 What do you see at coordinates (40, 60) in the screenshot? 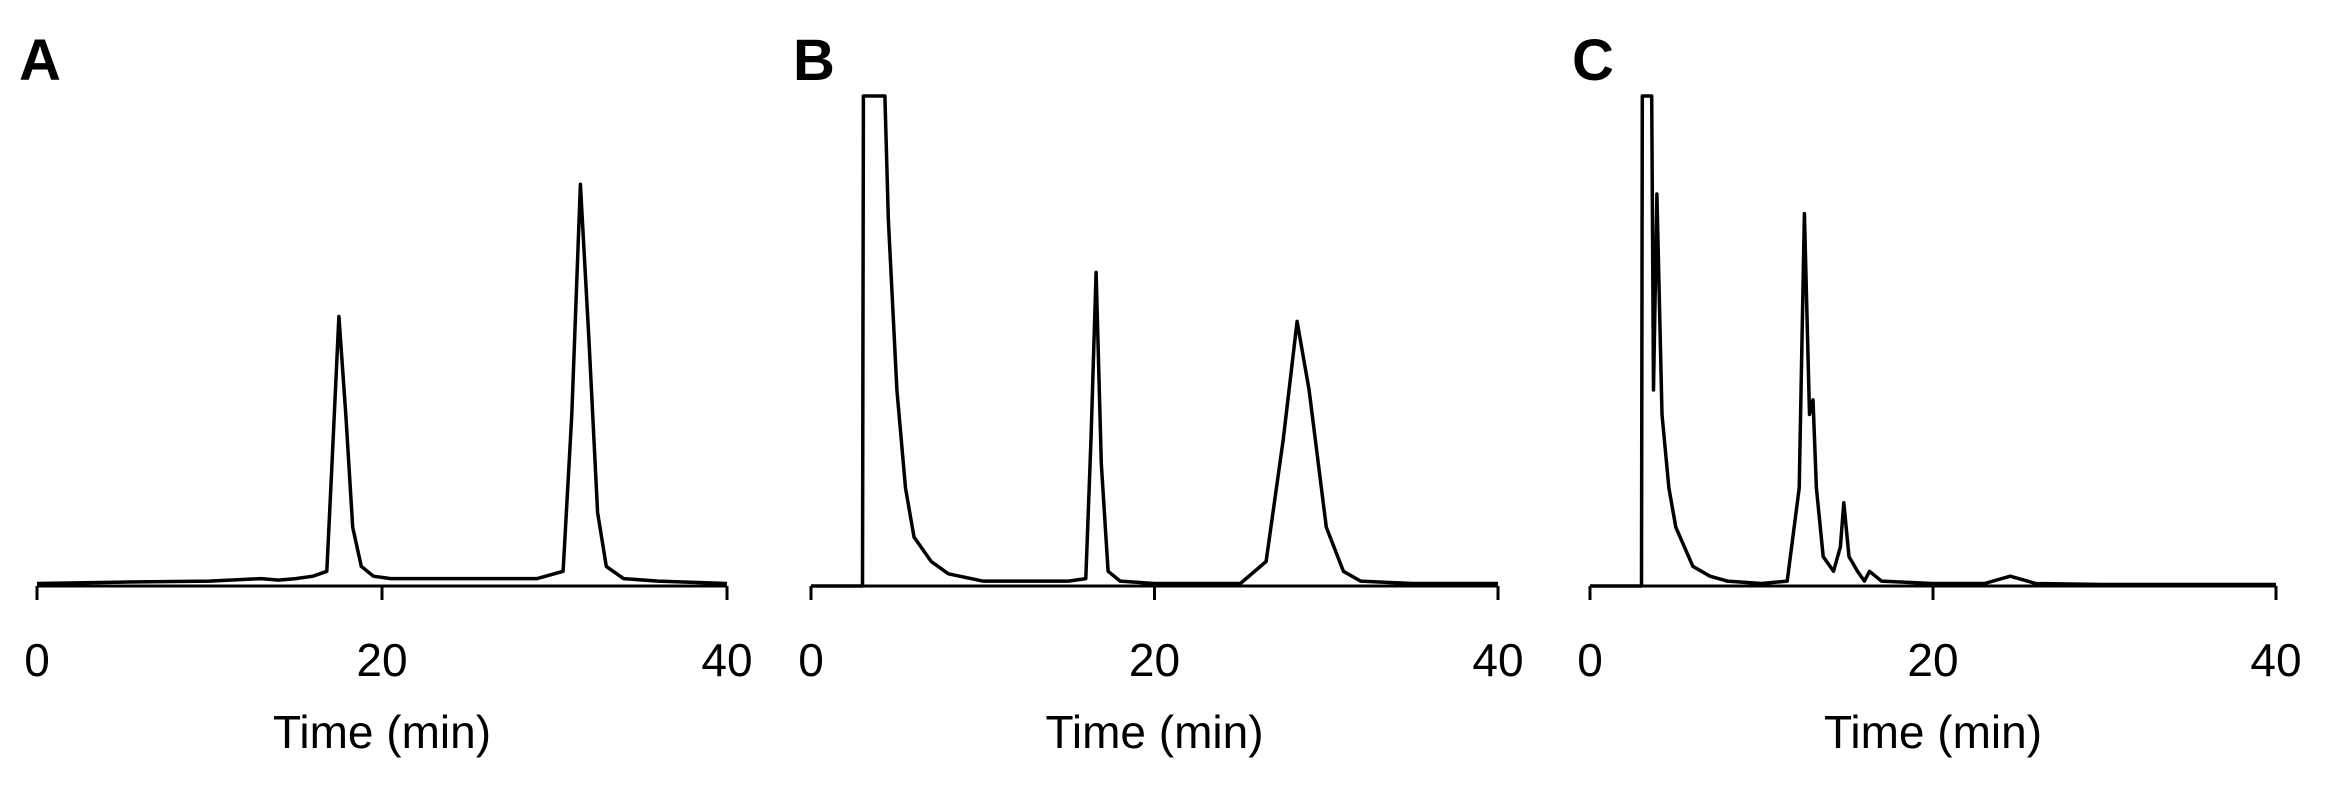
I see `panel-letter: A` at bounding box center [40, 60].